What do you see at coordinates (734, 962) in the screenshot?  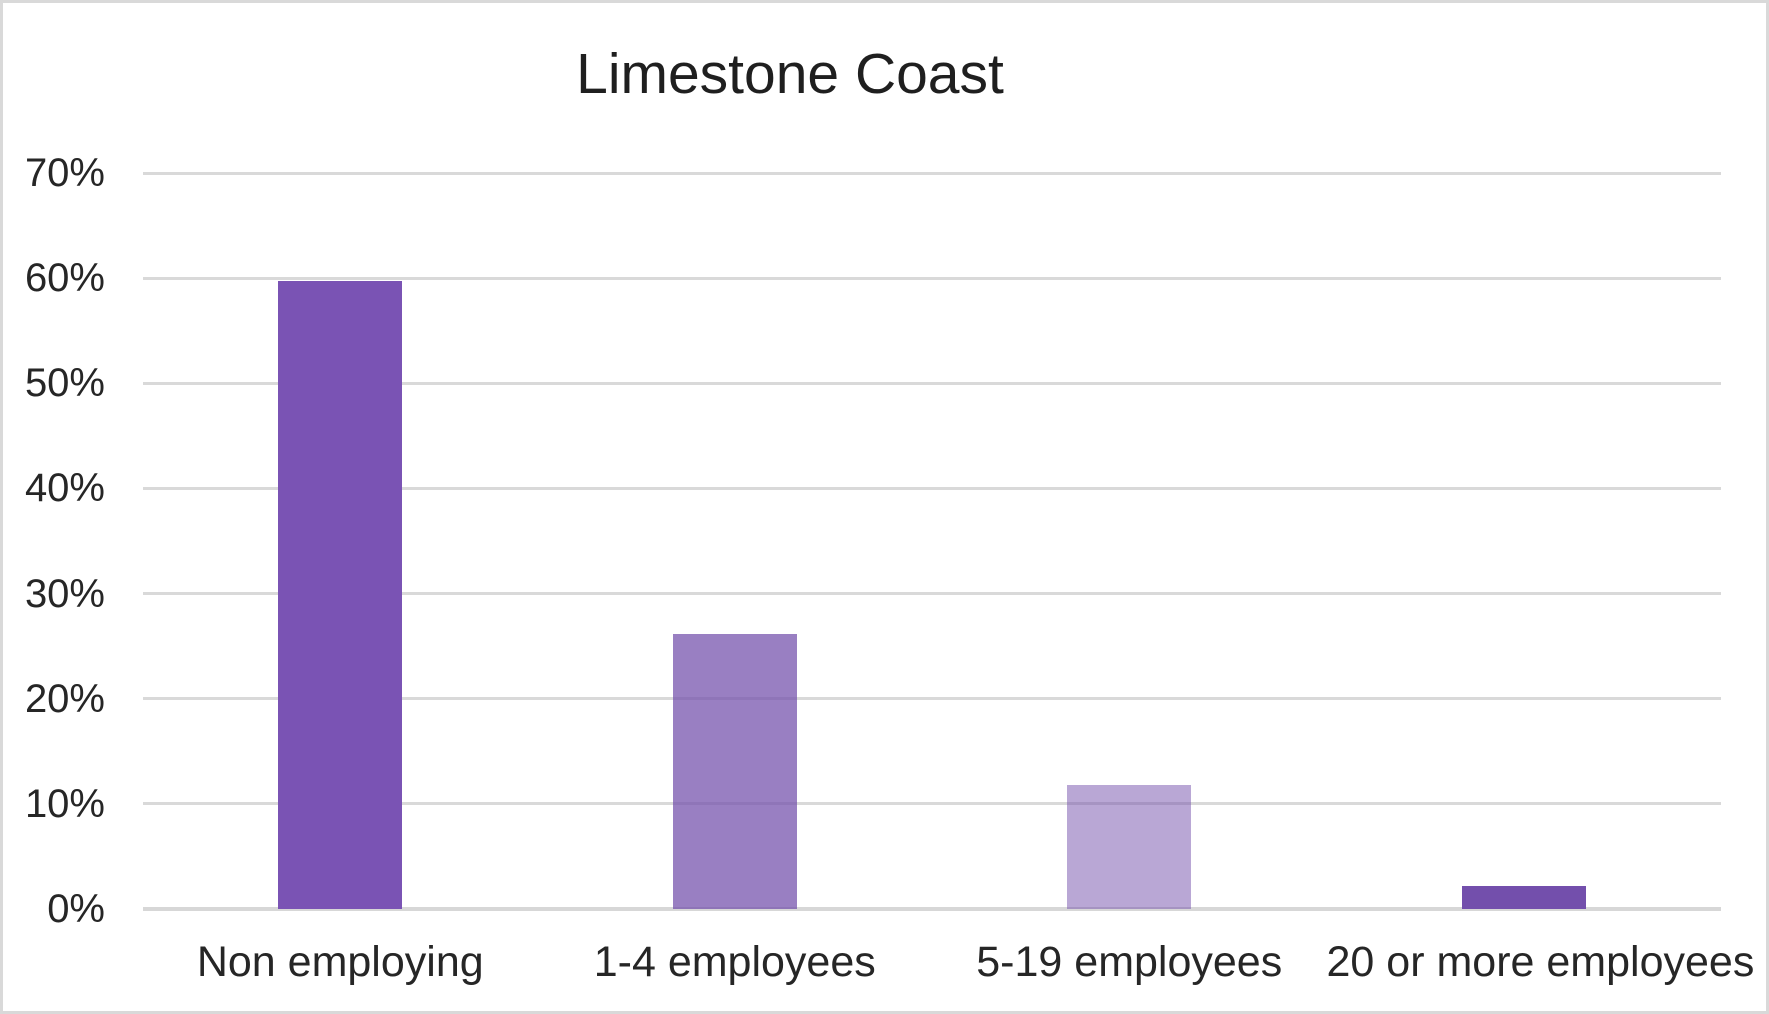 I see `x-axis-label: 1-4 employees` at bounding box center [734, 962].